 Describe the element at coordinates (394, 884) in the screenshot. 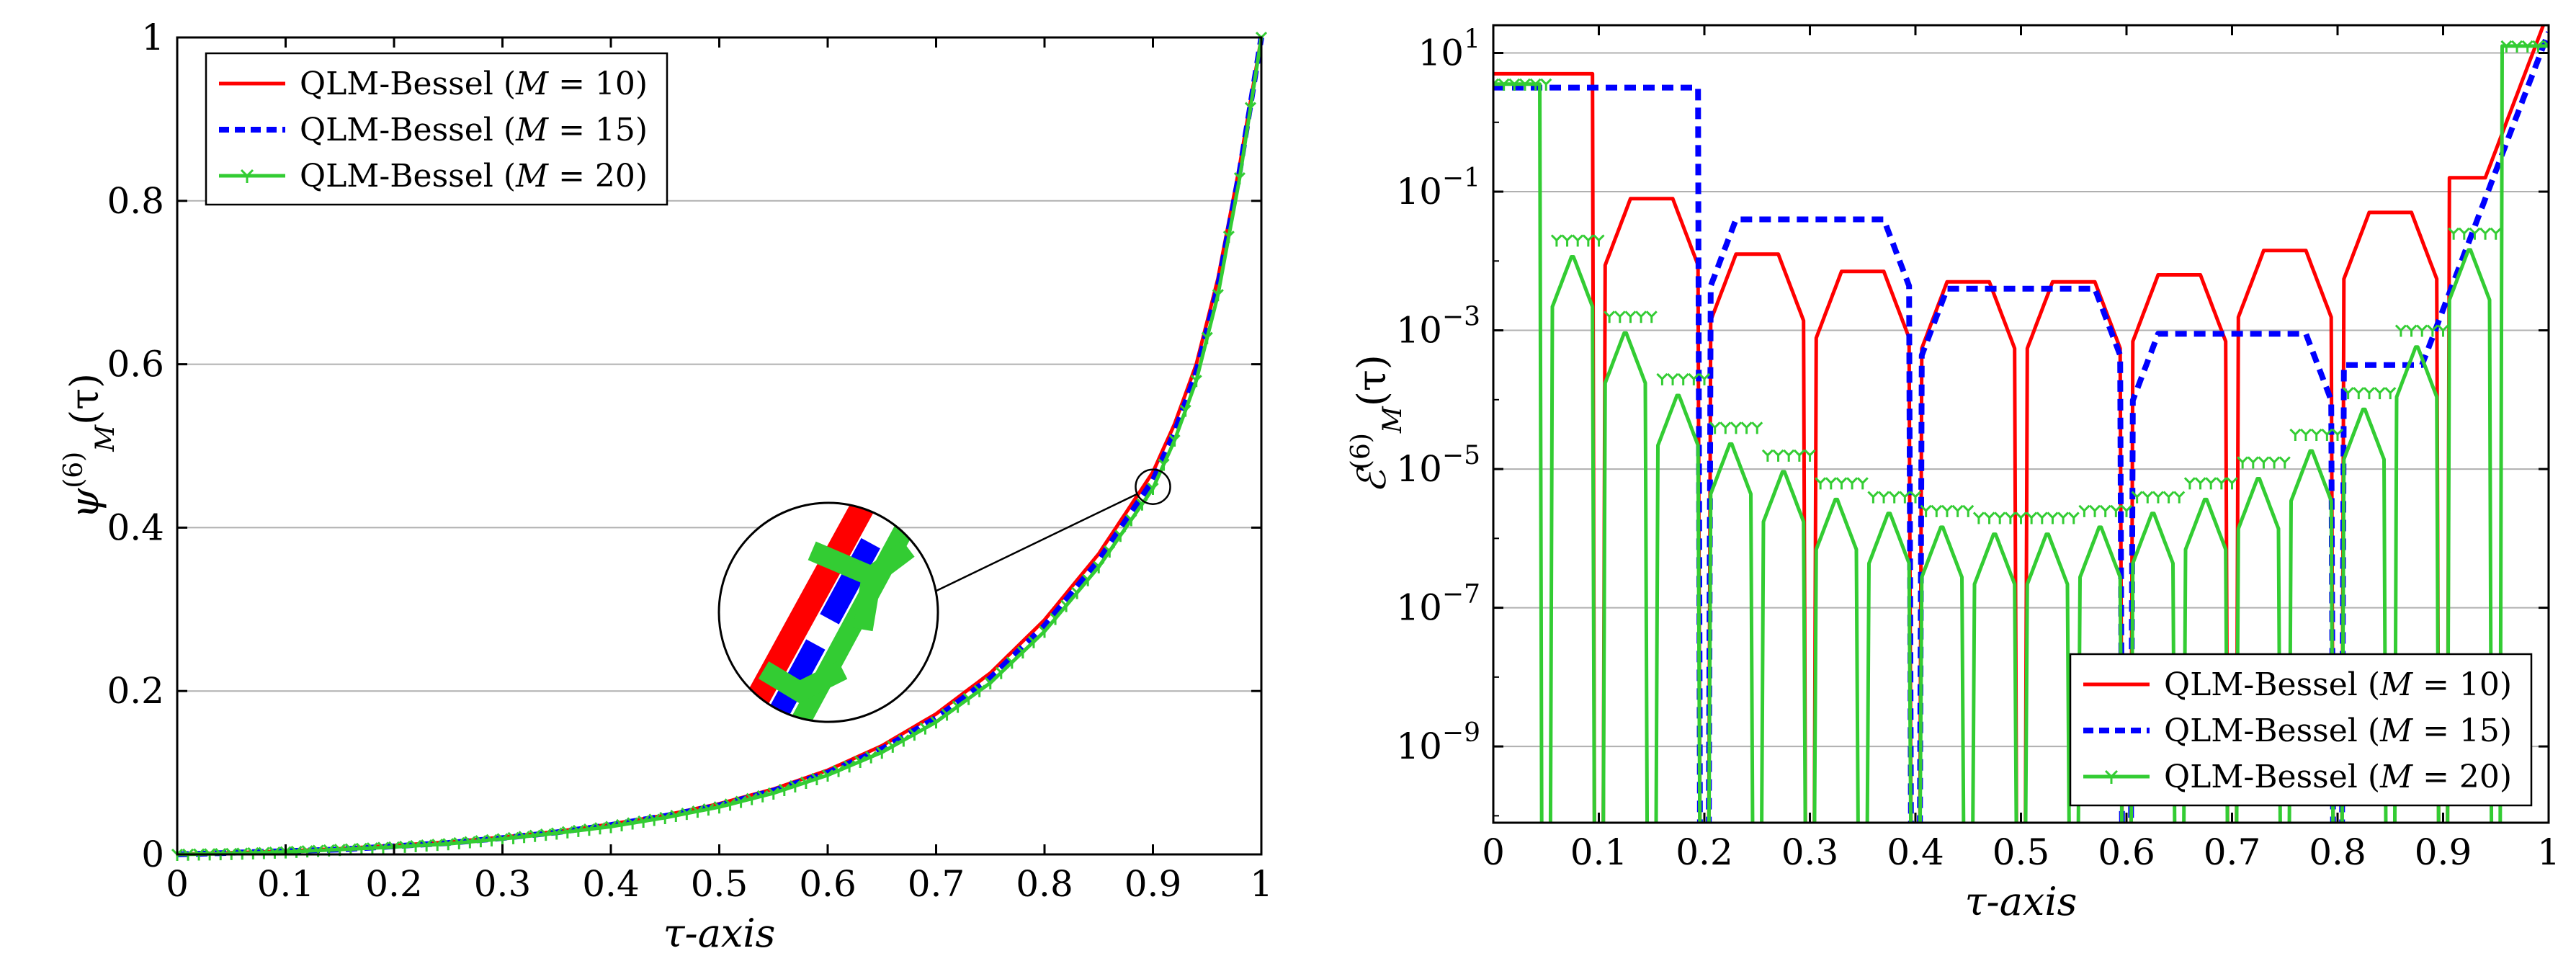

I see `left-x-tick-label: 0.2` at that location.